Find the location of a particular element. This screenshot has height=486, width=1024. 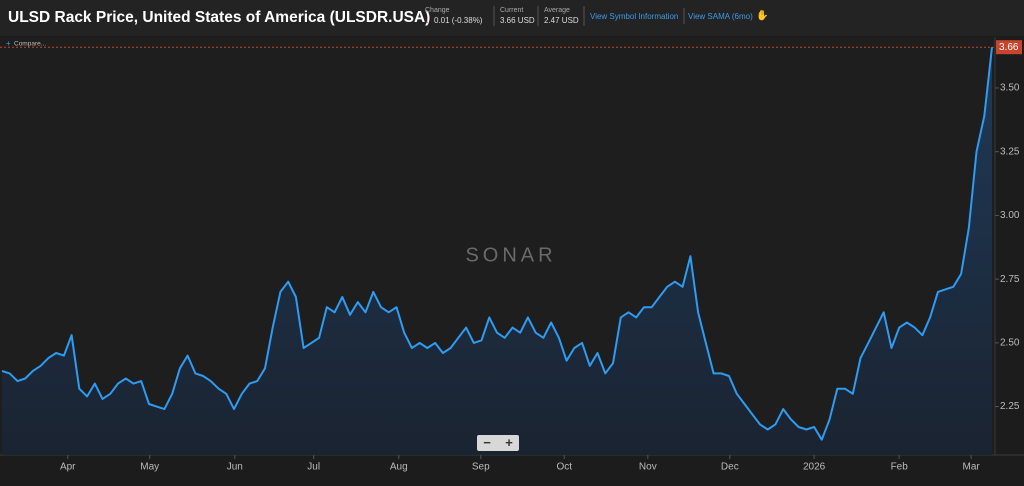

compare-plus: + is located at coordinates (8, 43).